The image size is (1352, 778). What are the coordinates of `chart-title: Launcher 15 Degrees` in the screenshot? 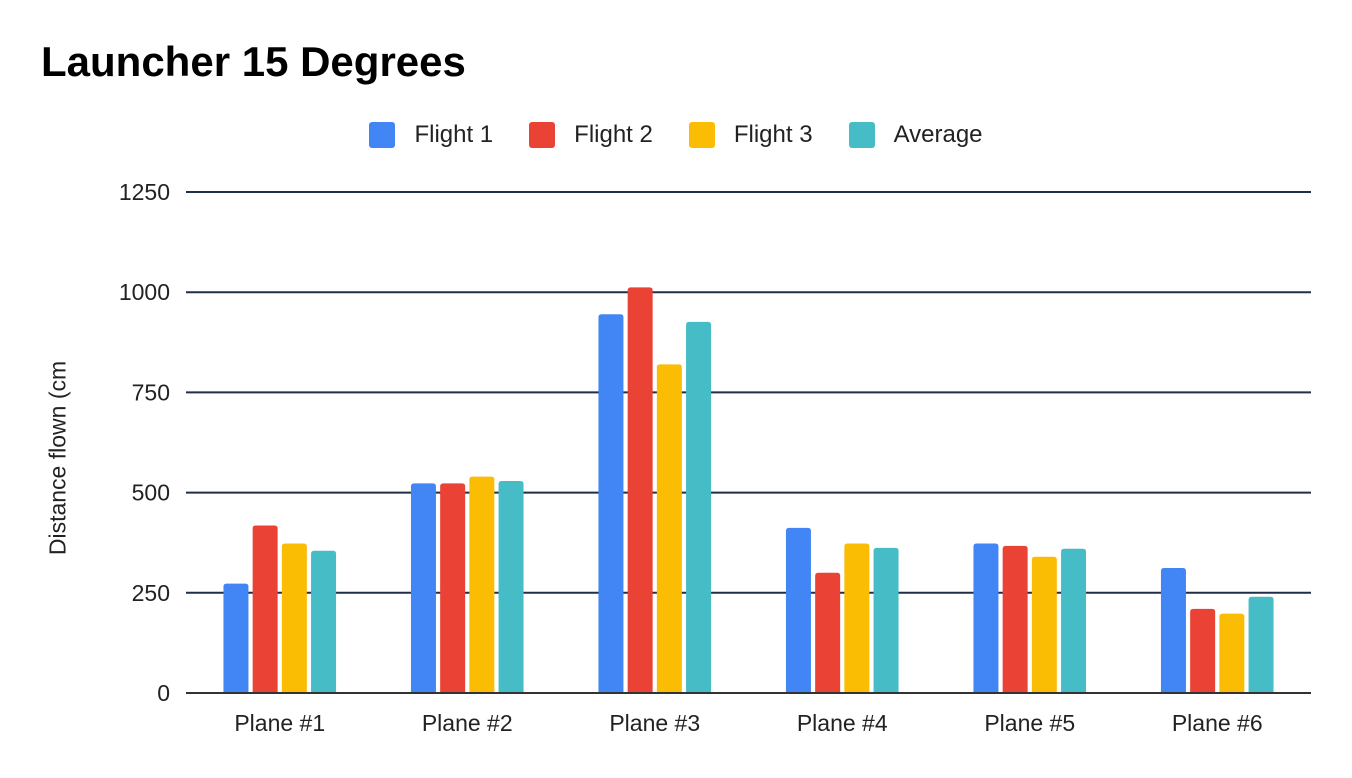 It's located at (253, 61).